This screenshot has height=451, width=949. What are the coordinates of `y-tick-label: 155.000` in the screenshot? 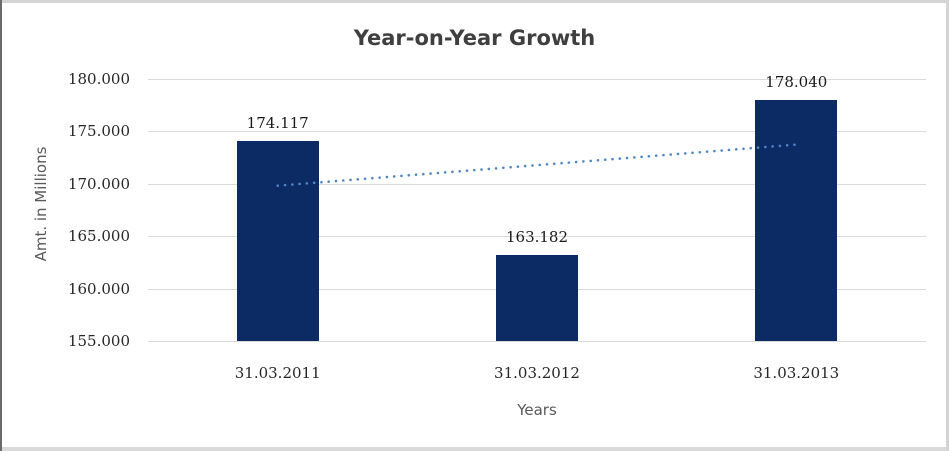 It's located at (98, 341).